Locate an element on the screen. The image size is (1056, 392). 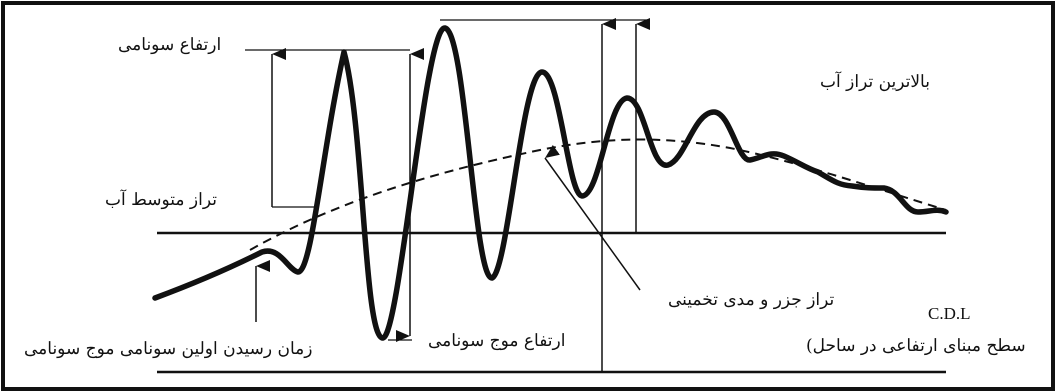
label-estimated-tide-level: تراز جزر و مدی تخمینی is located at coordinates (751, 300).